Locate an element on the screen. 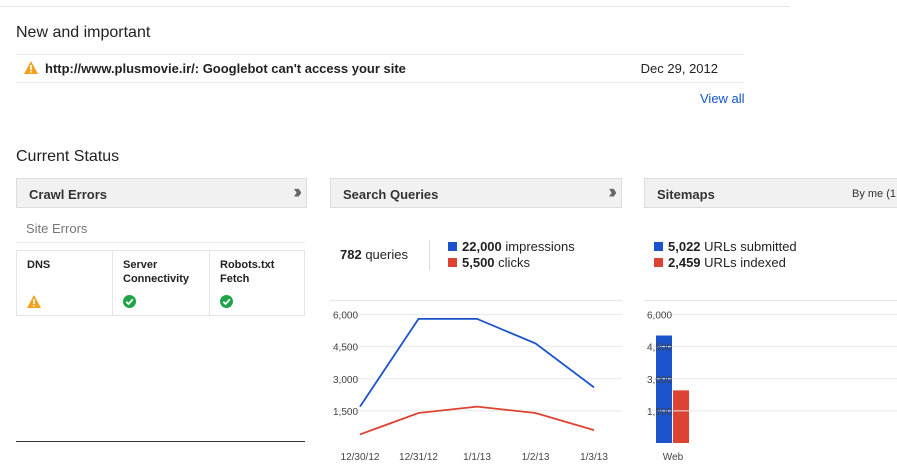  x-tick-label: 12/30/12 is located at coordinates (360, 457).